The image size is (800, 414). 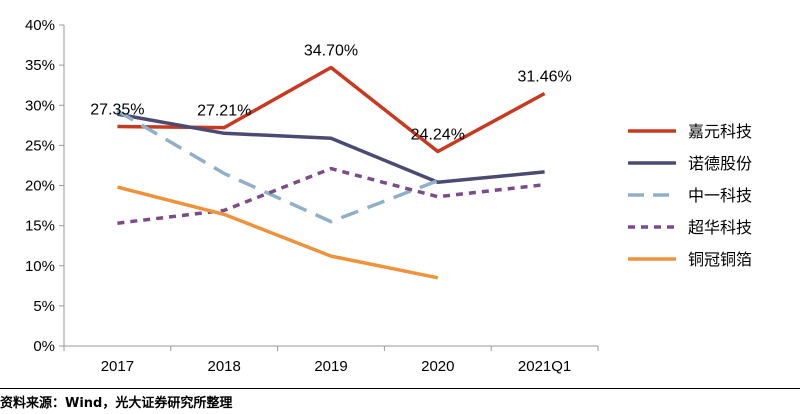 I want to click on x-tick-label: 2021Q1, so click(x=544, y=366).